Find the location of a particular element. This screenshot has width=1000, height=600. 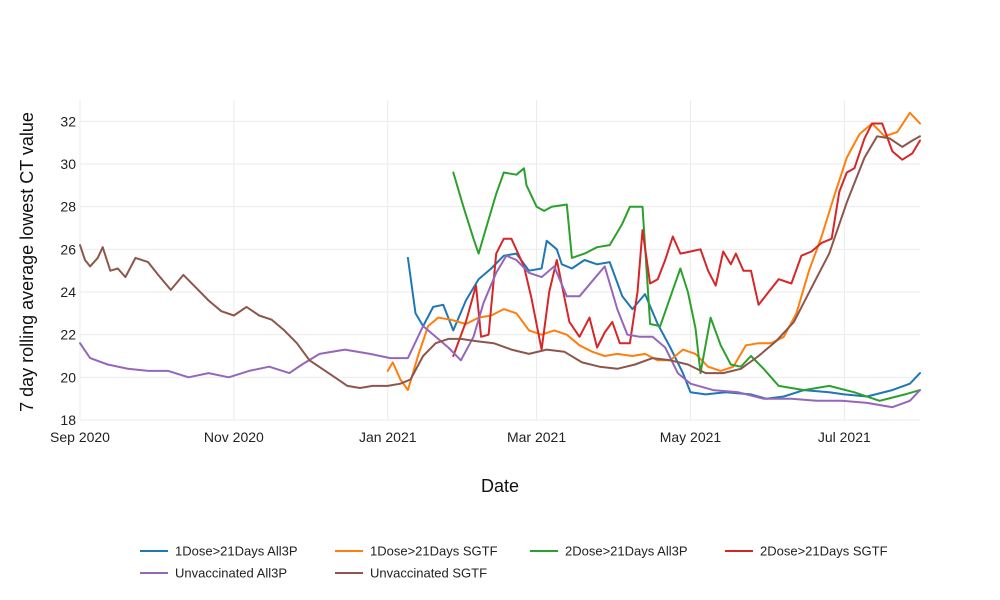

x-tick-label: May 2021 is located at coordinates (691, 437).